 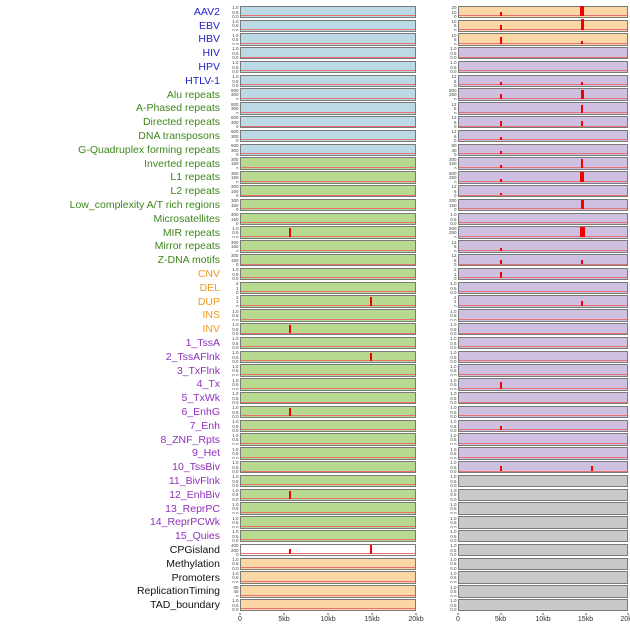 I want to click on track-row: HBV 1.0 0.5 0.0 10 5 0, so click(x=314, y=40).